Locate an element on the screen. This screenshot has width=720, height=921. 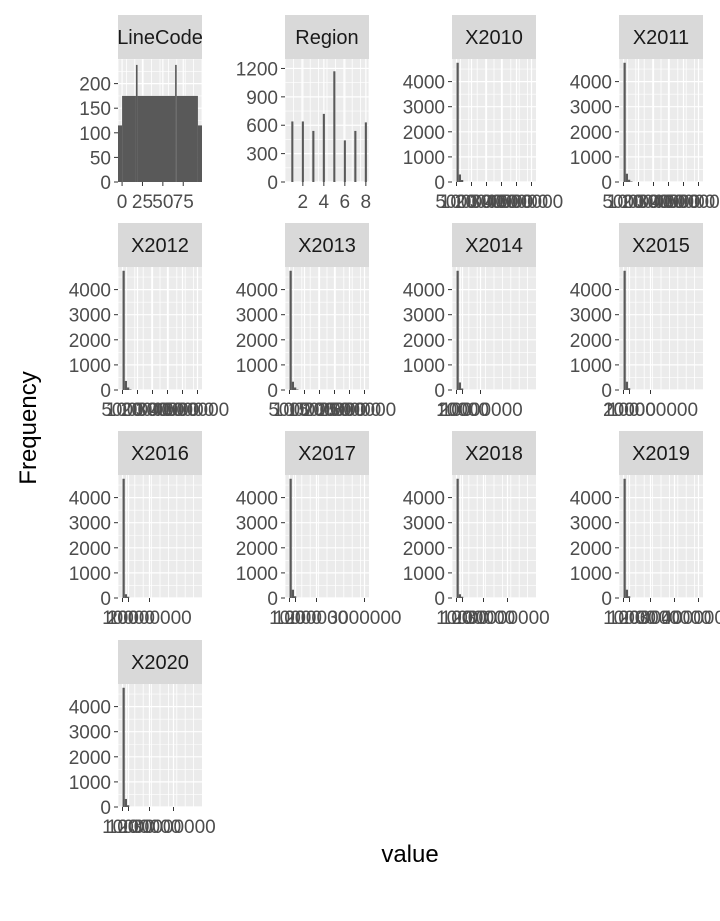
facet-strip-label: LineCode is located at coordinates (160, 38).